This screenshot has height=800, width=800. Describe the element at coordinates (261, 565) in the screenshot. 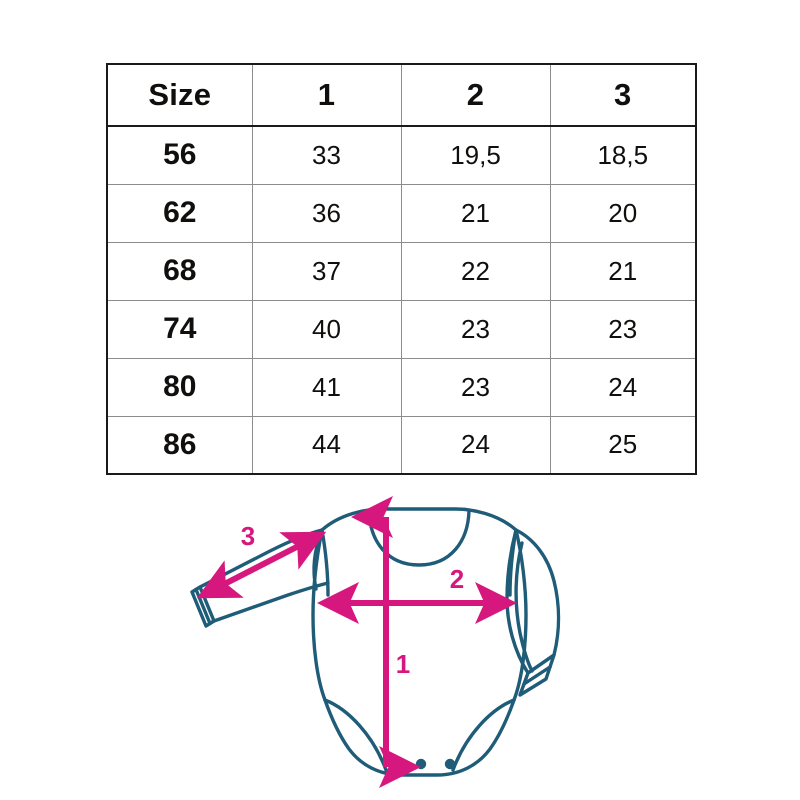

I see `dimension-arrow-sleeve-length` at that location.